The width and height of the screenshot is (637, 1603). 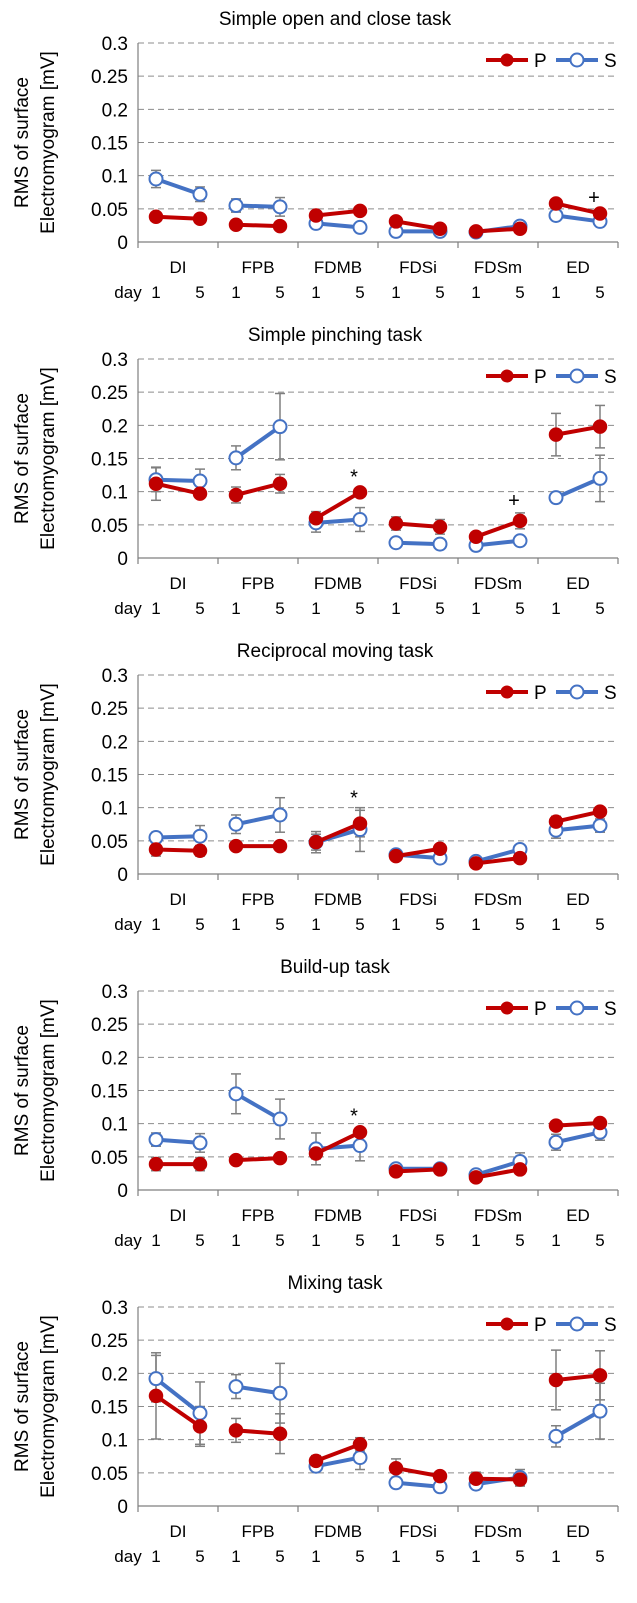 What do you see at coordinates (594, 198) in the screenshot?
I see `significance-marker: +` at bounding box center [594, 198].